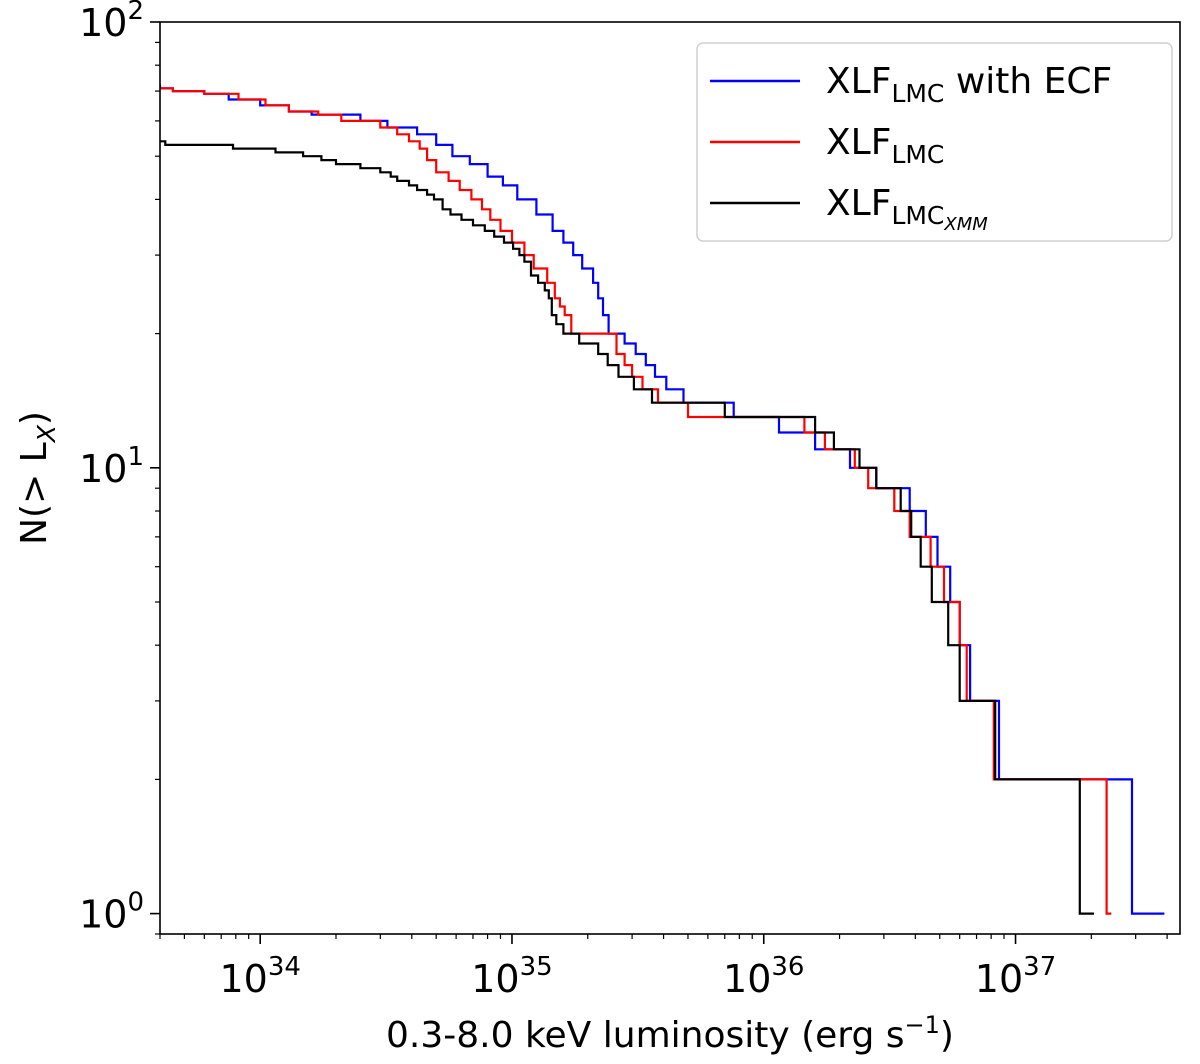  I want to click on x-tick-label: 1034, so click(259, 976).